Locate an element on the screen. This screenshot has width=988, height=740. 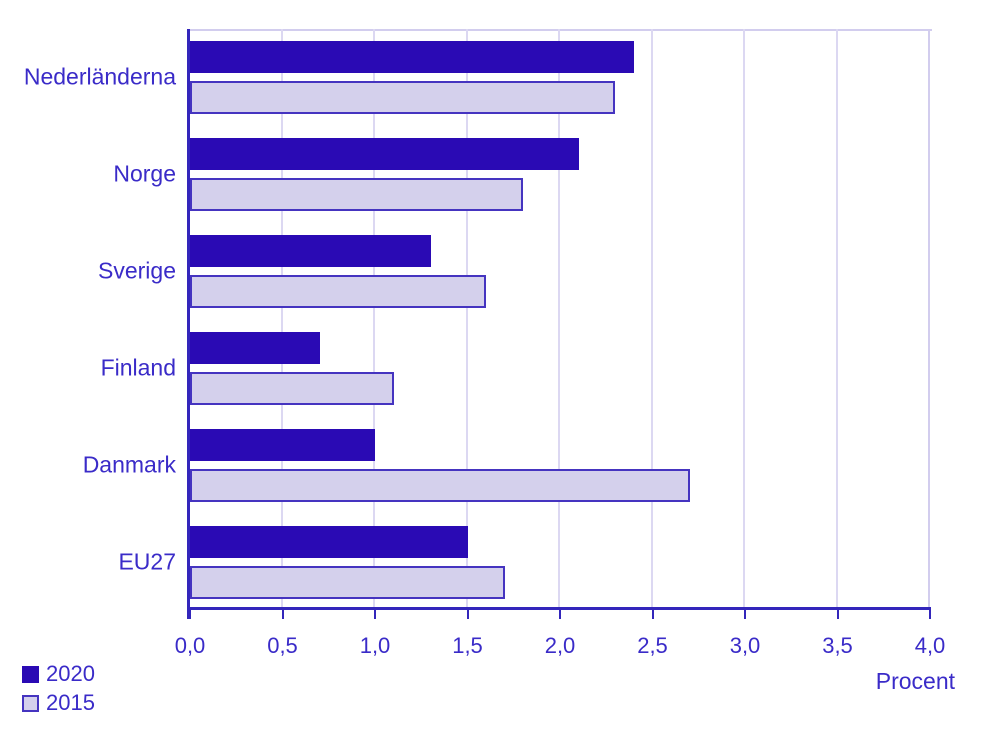
bar-2020-danmark is located at coordinates (282, 445).